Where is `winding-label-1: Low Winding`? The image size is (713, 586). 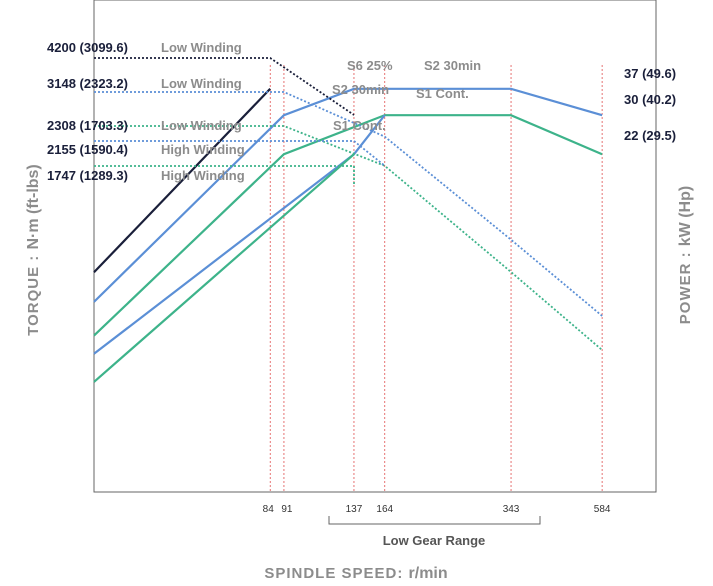 winding-label-1: Low Winding is located at coordinates (201, 47).